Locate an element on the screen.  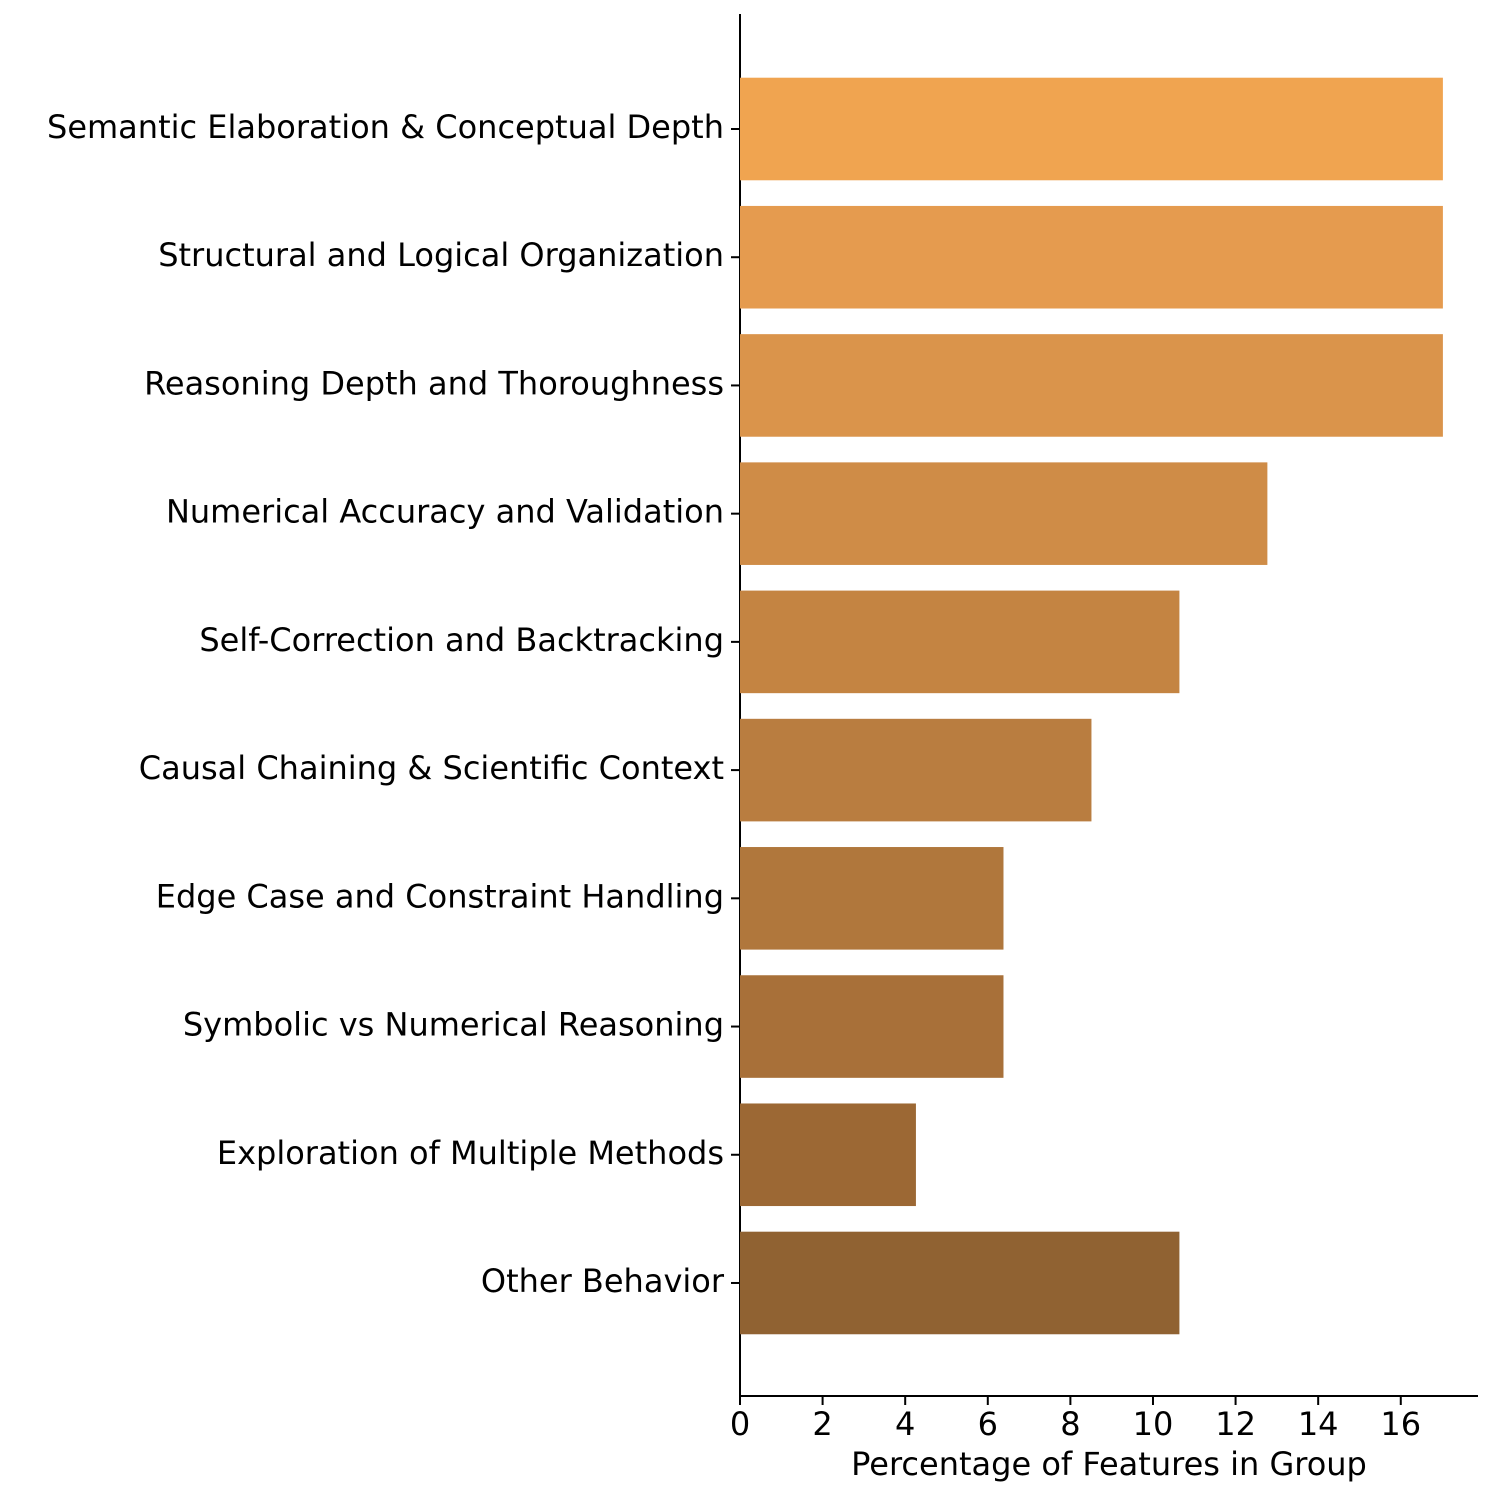
y-tick-label: Reasoning Depth and Thoroughness is located at coordinates (434, 383).